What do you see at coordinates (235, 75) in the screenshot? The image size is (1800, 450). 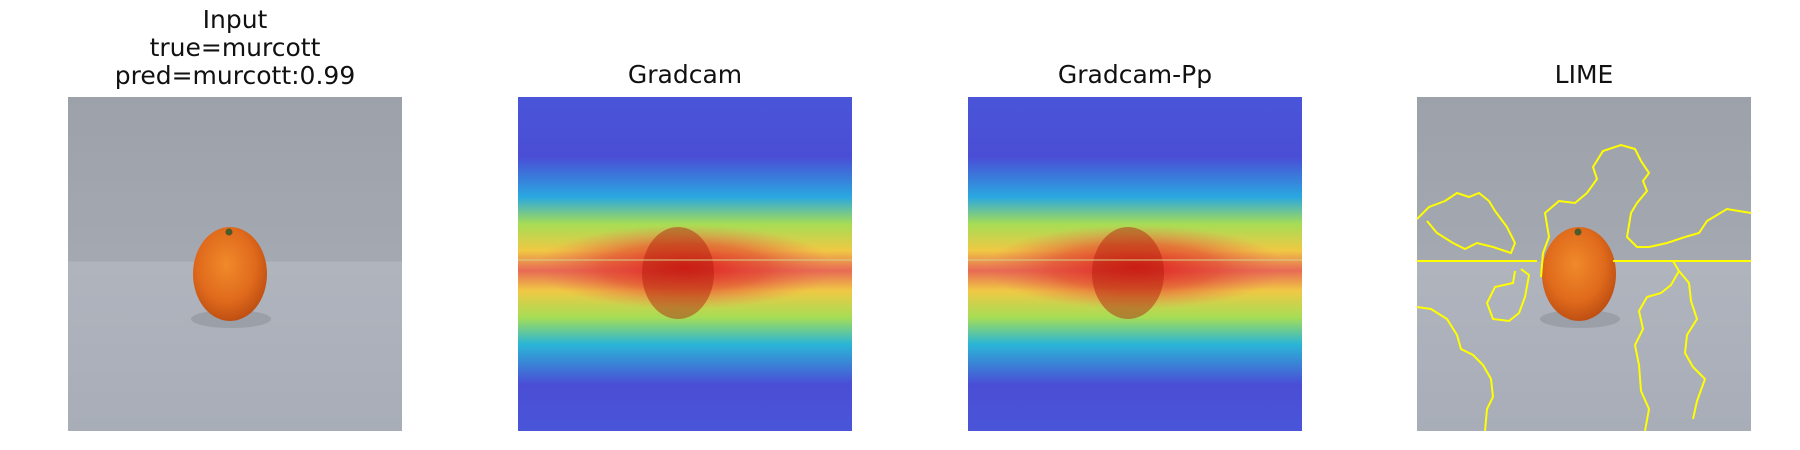 I see `input-title-line-3: pred=murcott:0.99` at bounding box center [235, 75].